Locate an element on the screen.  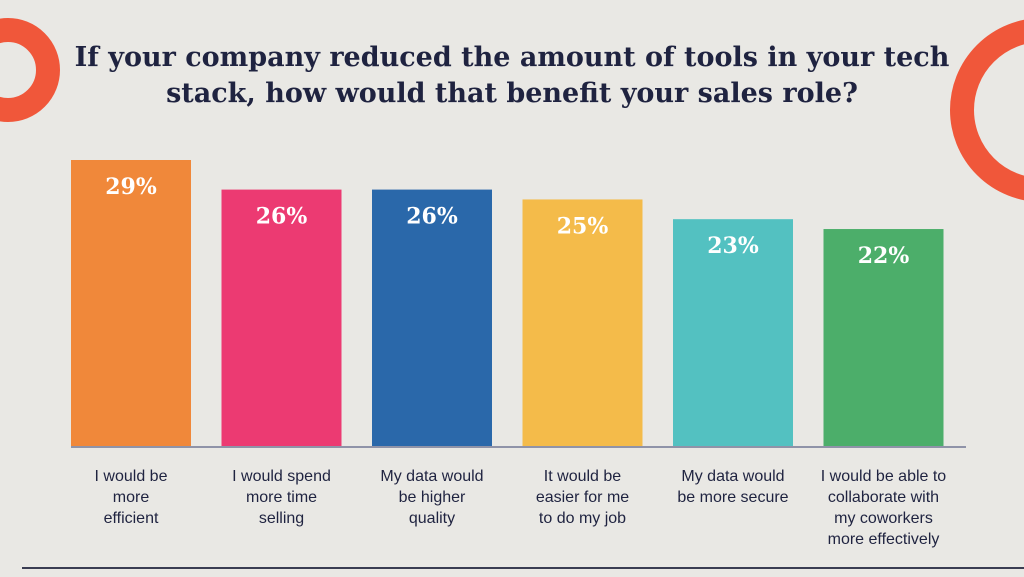
x-tick-label-line: selling is located at coordinates (281, 518).